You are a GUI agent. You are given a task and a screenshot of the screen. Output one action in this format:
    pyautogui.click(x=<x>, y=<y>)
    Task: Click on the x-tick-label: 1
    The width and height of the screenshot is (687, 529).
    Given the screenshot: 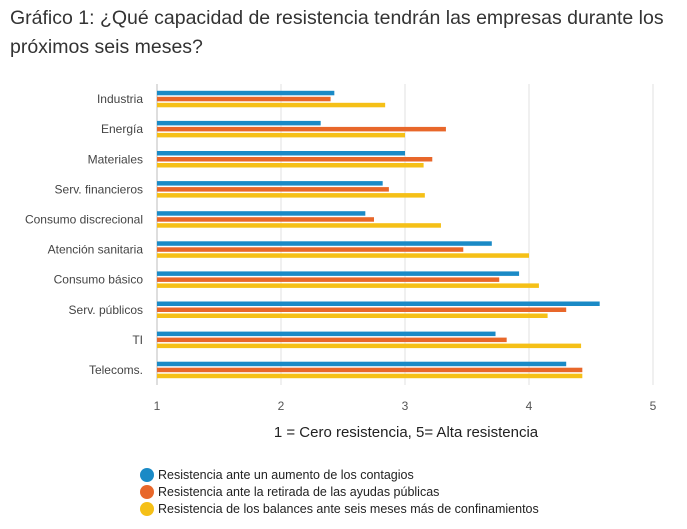 What is the action you would take?
    pyautogui.click(x=157, y=406)
    